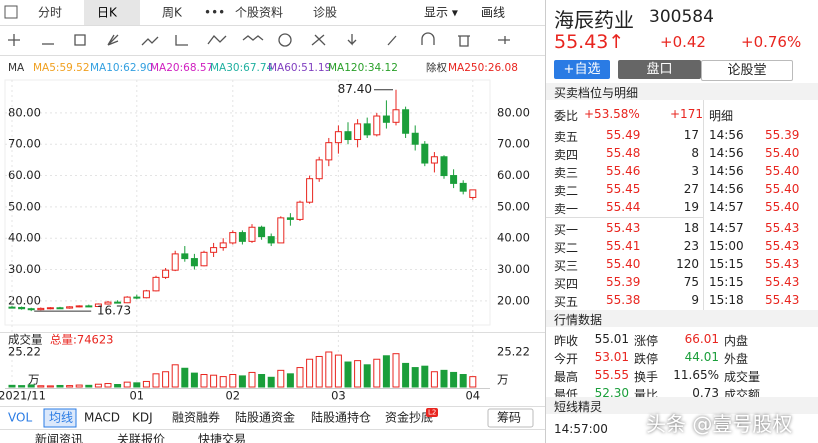 The width and height of the screenshot is (818, 443). I want to click on level-price: 55.45, so click(623, 189).